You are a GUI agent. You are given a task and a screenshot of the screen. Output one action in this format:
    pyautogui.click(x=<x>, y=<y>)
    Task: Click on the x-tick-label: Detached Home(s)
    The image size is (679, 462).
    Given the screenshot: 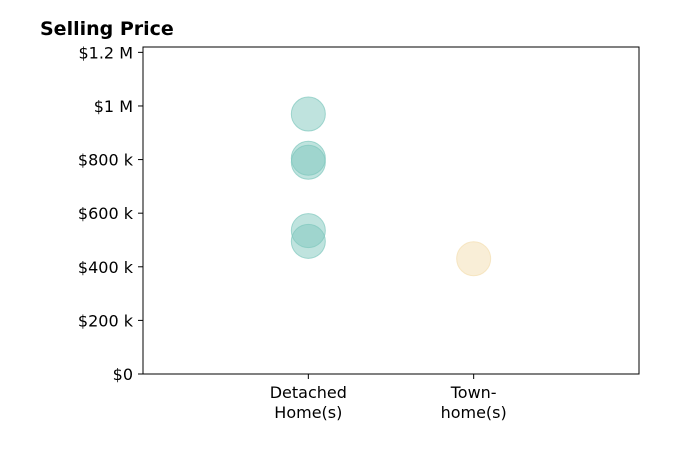 What is the action you would take?
    pyautogui.click(x=308, y=402)
    